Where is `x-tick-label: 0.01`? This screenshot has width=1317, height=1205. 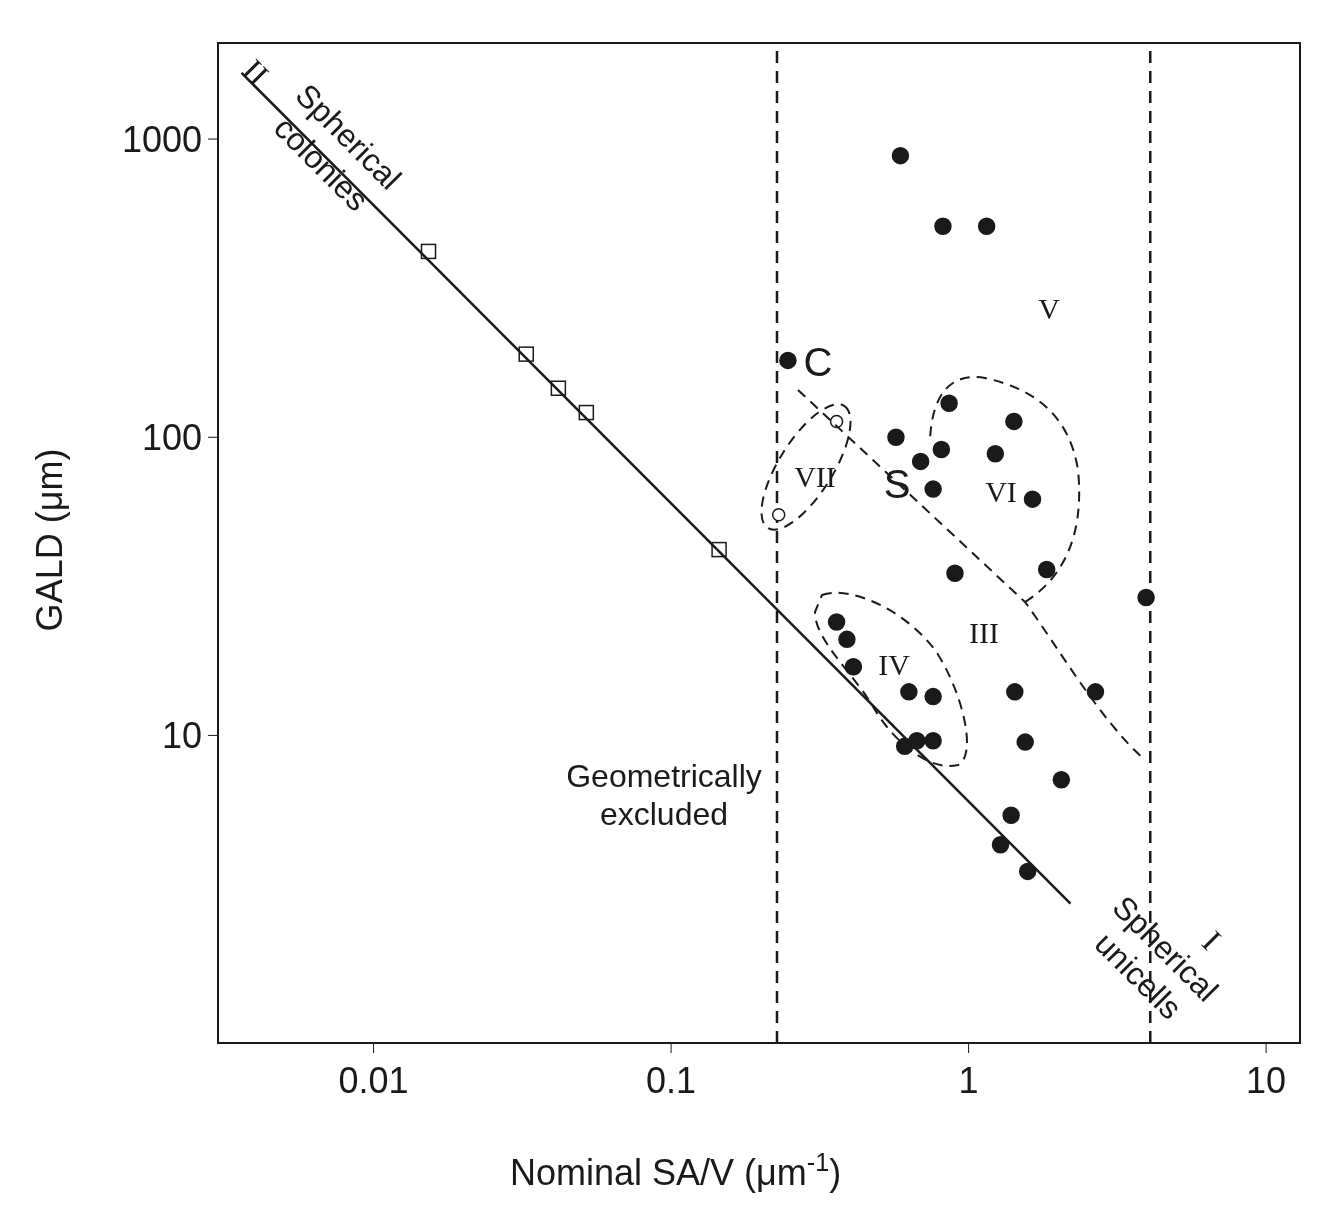 x-tick-label: 0.01 is located at coordinates (373, 1080).